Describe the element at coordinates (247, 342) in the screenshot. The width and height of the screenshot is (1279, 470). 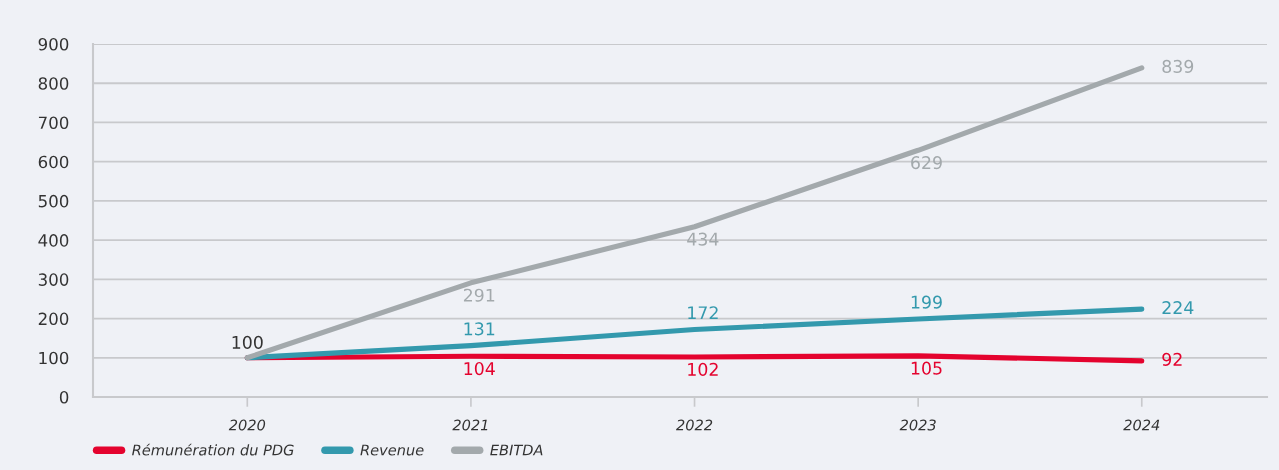
I see `annotation: 100` at that location.